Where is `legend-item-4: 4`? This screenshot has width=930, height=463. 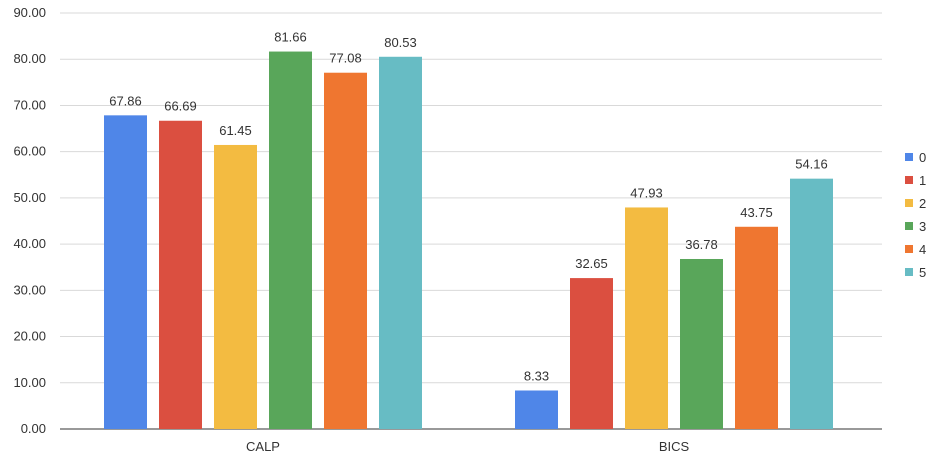 legend-item-4: 4 is located at coordinates (915, 249).